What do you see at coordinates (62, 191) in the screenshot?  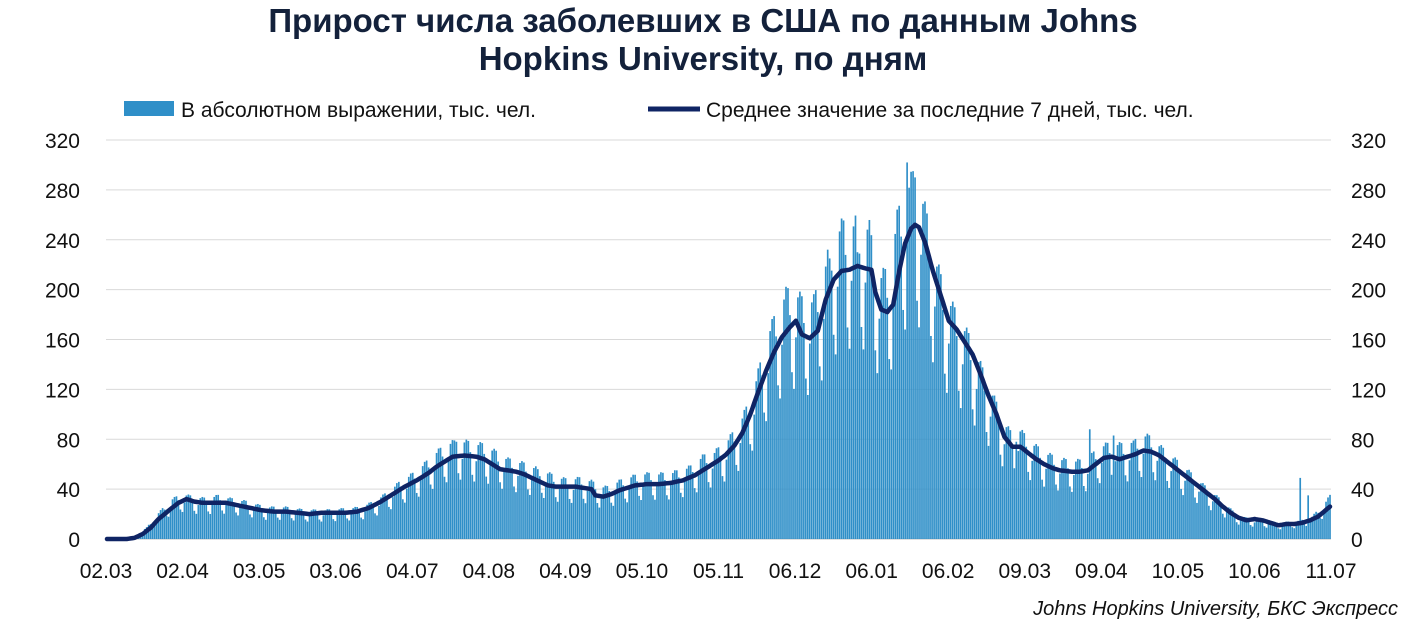 I see `y-tick-label-left: 280` at bounding box center [62, 191].